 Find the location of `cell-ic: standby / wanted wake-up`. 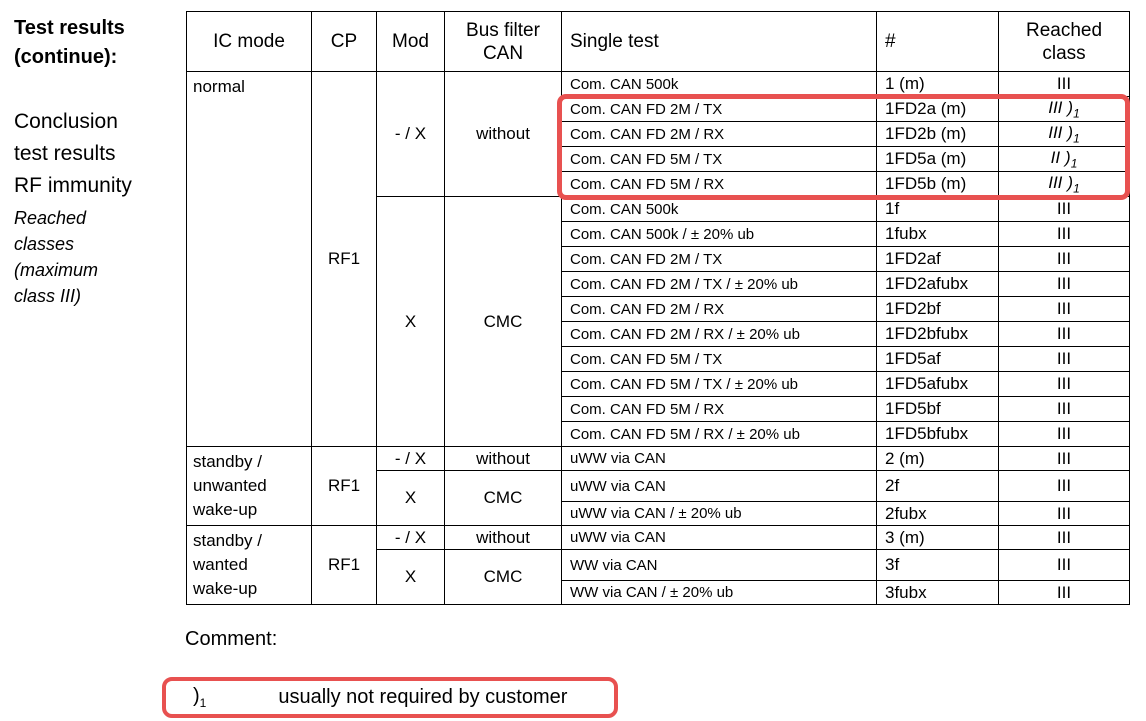

cell-ic: standby / wanted wake-up is located at coordinates (249, 565).